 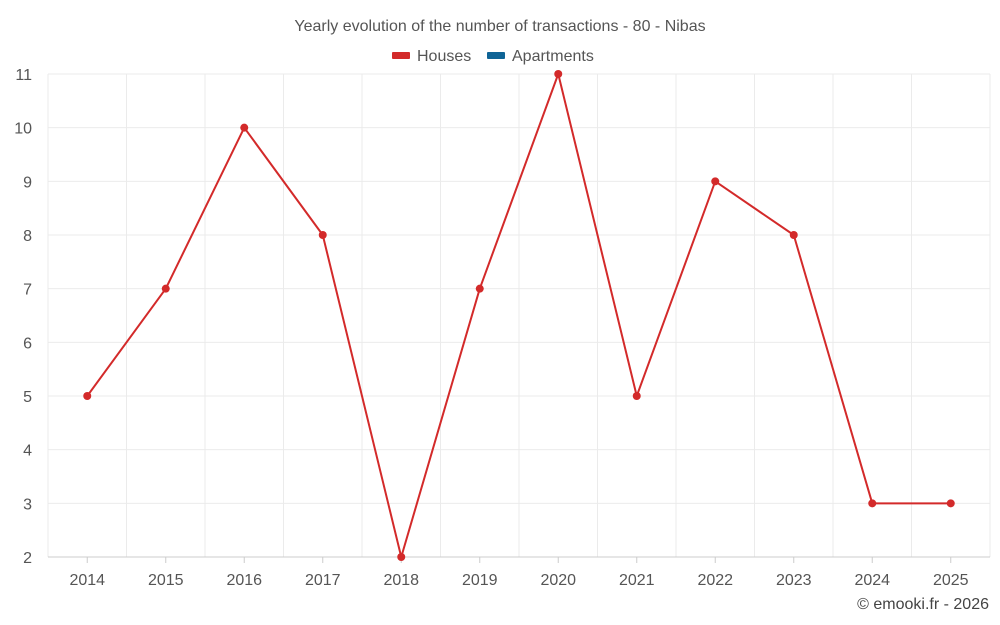 What do you see at coordinates (479, 288) in the screenshot?
I see `data-point-houses-2019` at bounding box center [479, 288].